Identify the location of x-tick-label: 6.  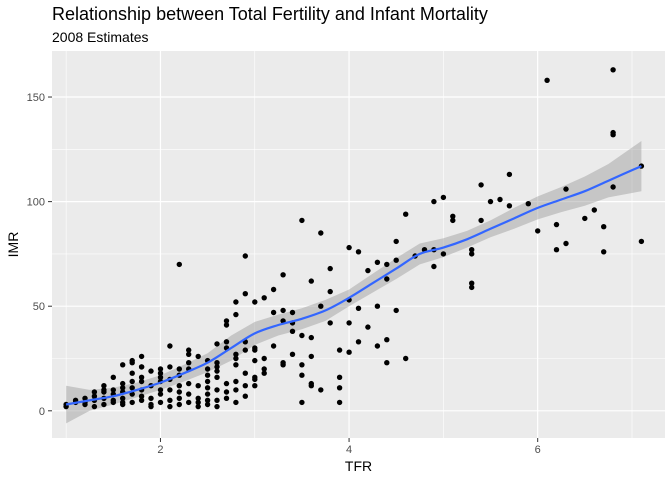
(538, 450).